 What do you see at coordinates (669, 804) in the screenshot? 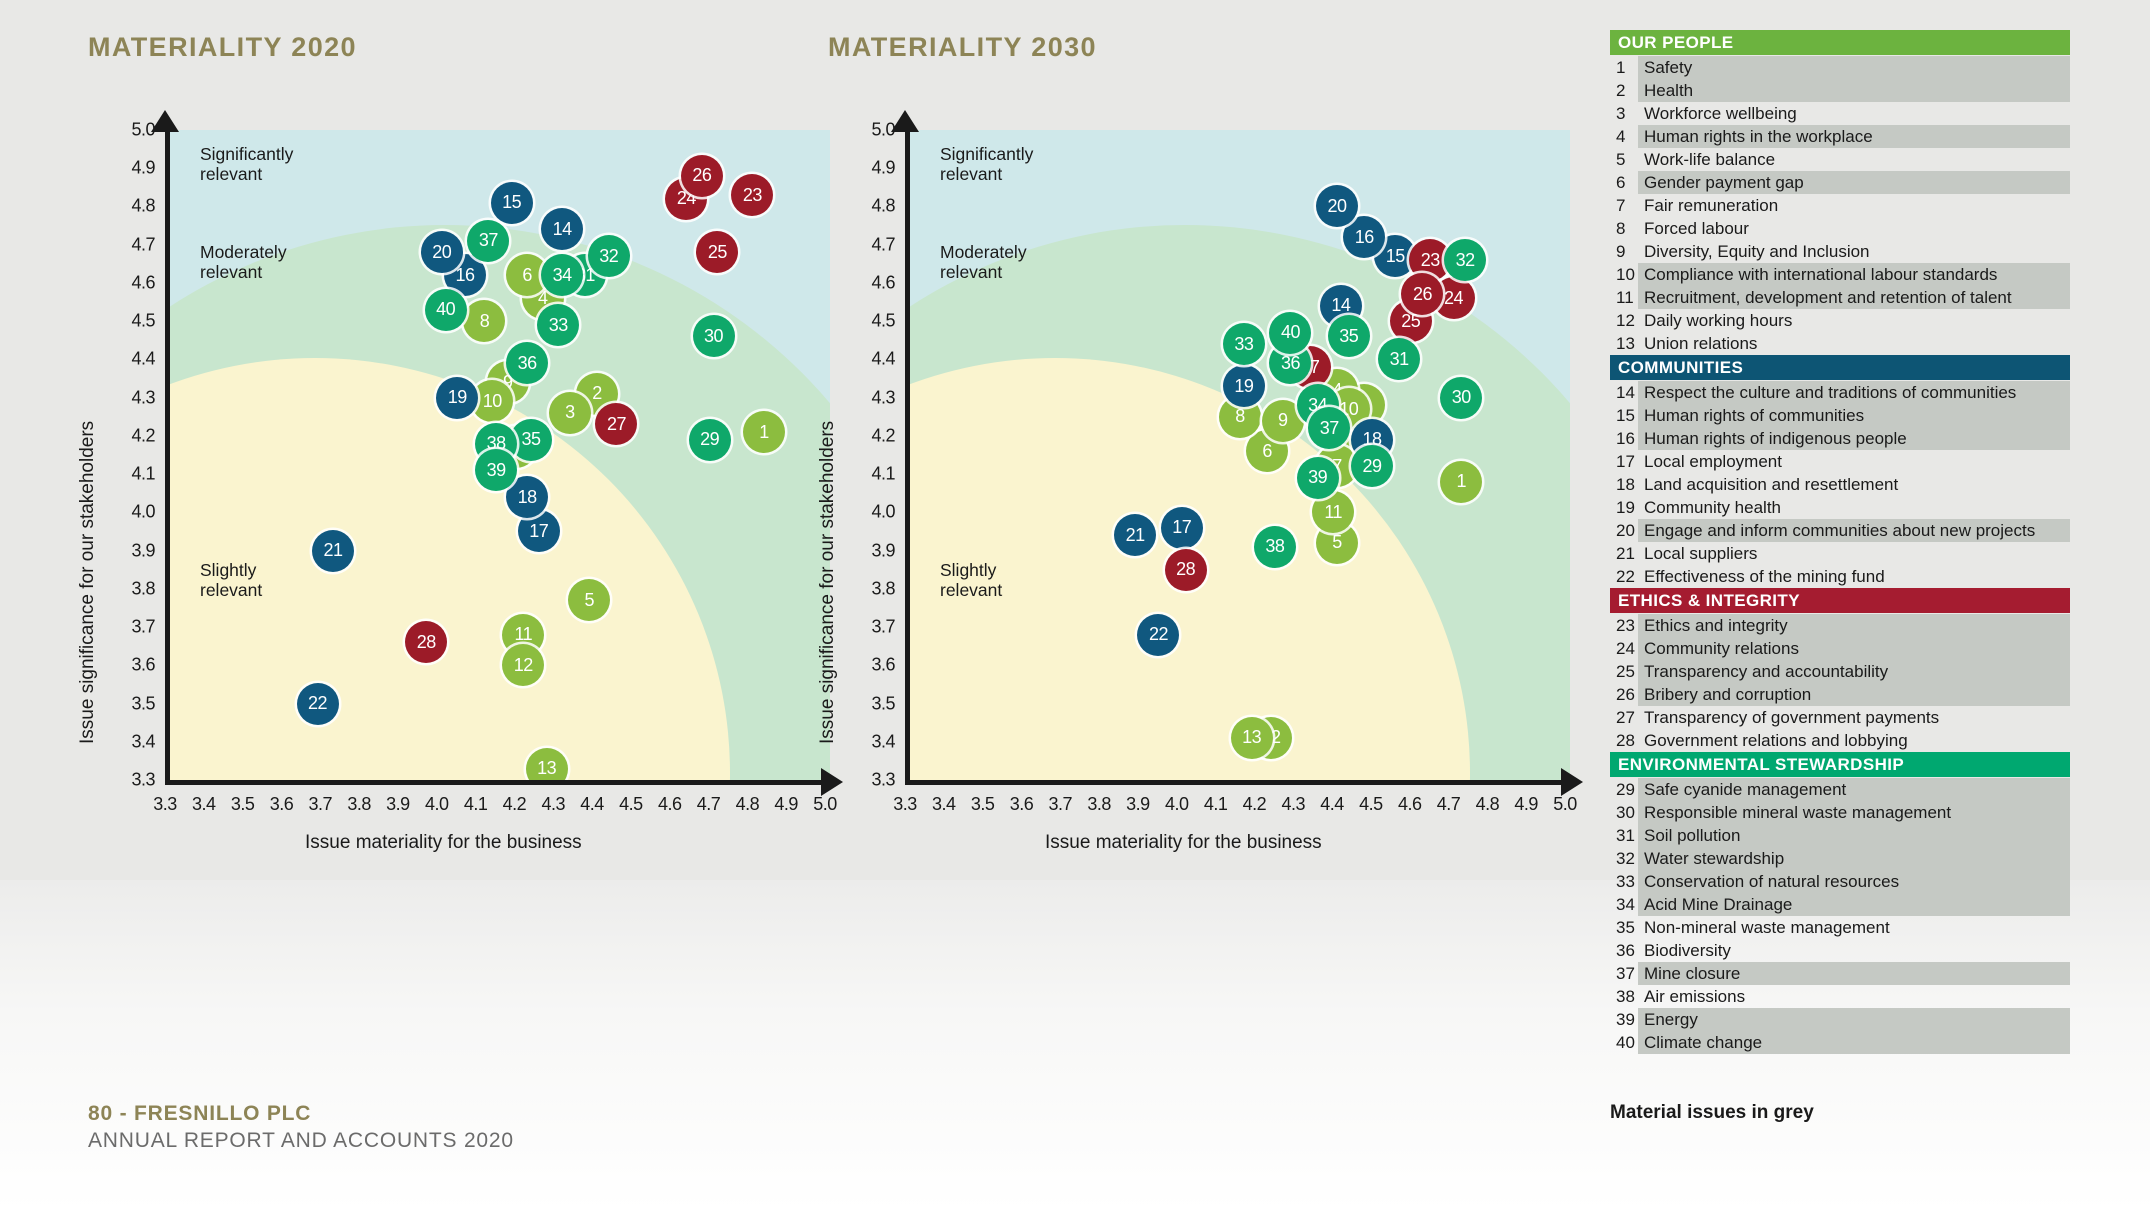
I see `x-tick-label: 4.6` at bounding box center [669, 804].